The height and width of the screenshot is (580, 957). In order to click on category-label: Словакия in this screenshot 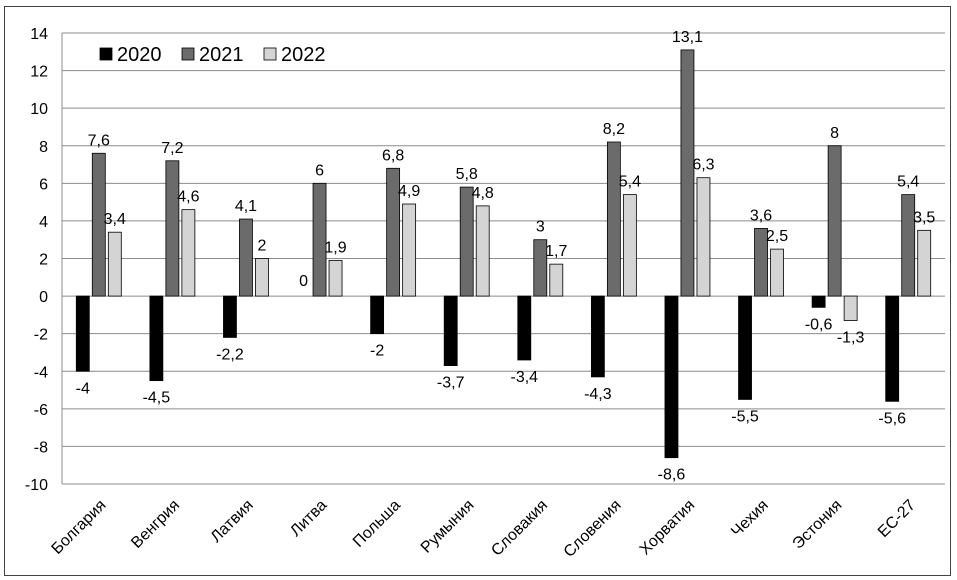, I will do `click(519, 528)`.